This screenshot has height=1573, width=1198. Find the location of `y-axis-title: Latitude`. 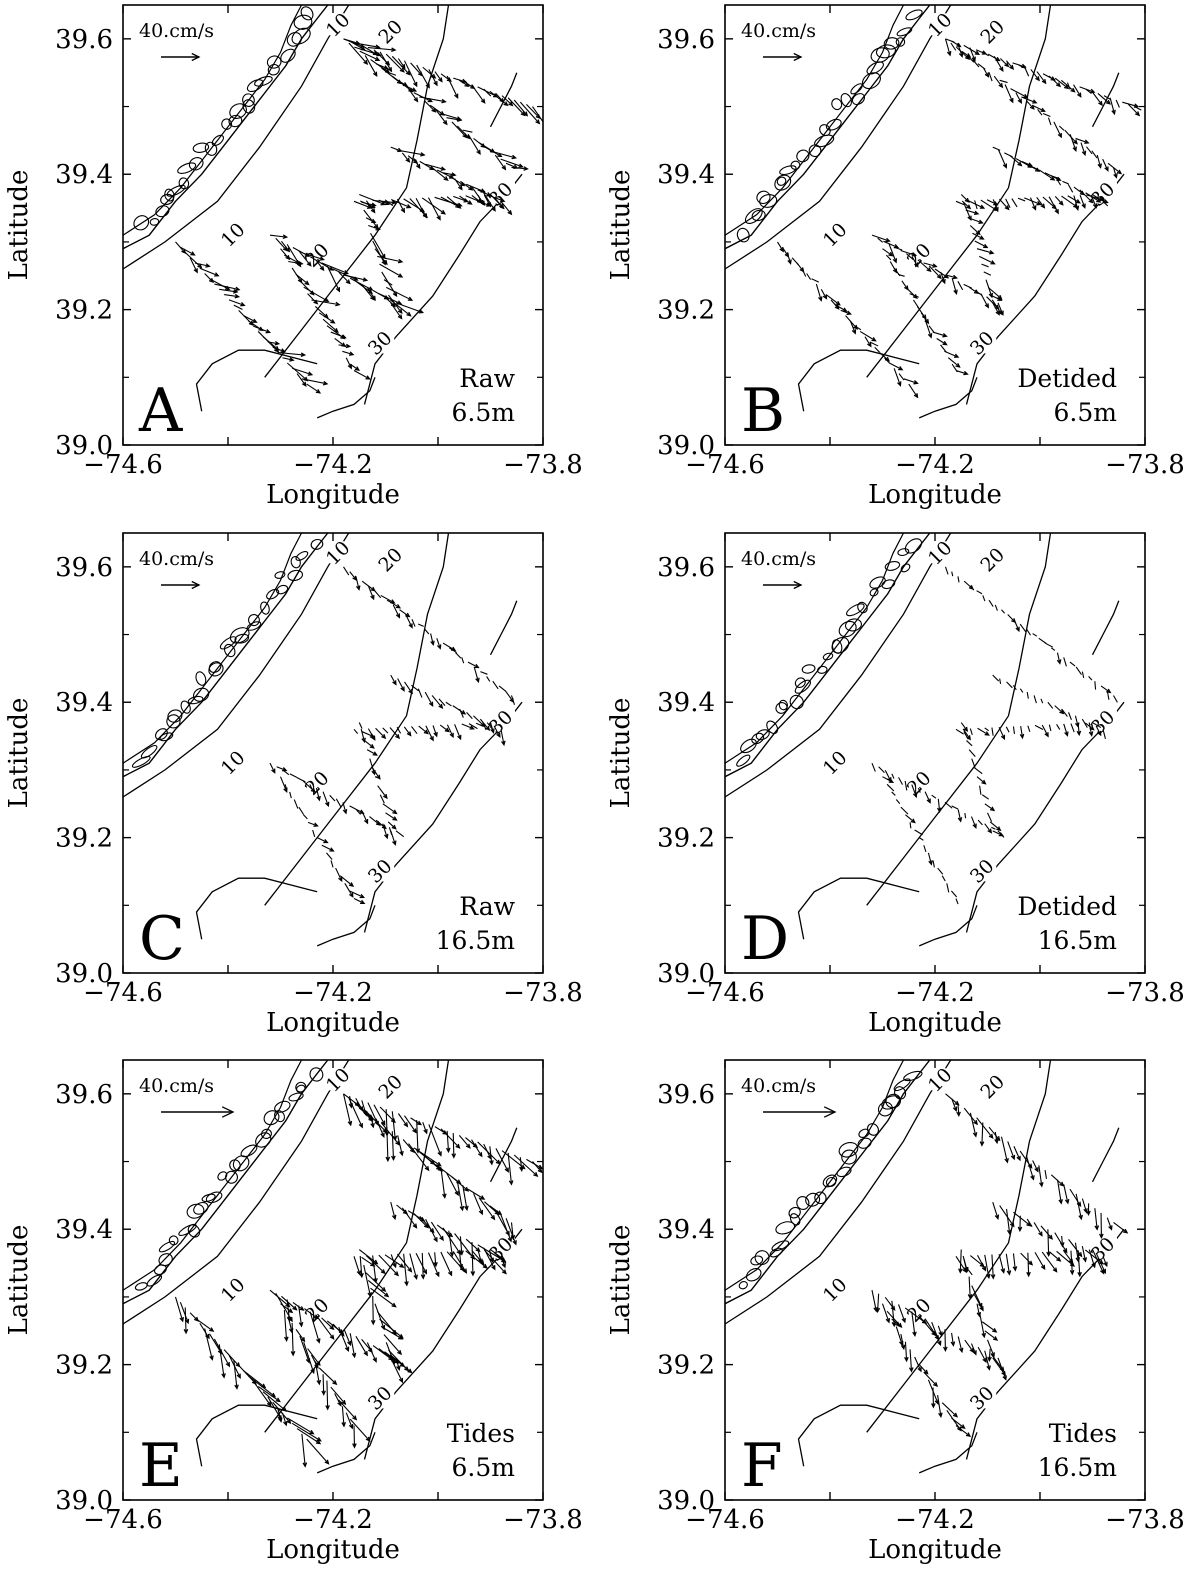

y-axis-title: Latitude is located at coordinates (621, 753).